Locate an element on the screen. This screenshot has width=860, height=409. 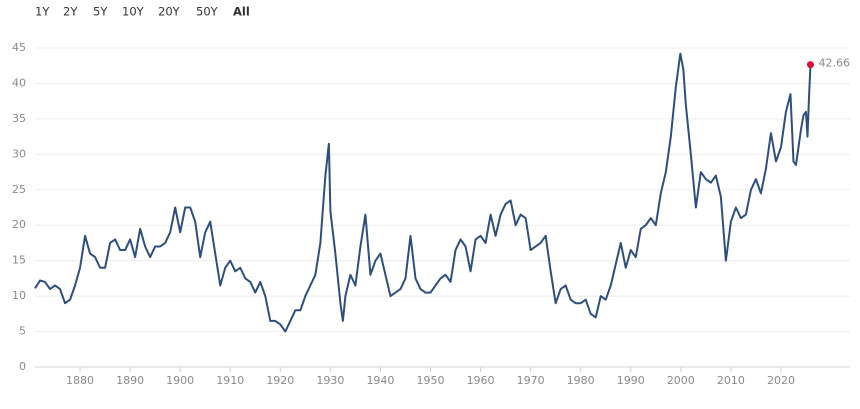
y-tick-label: 25 is located at coordinates (19, 189).